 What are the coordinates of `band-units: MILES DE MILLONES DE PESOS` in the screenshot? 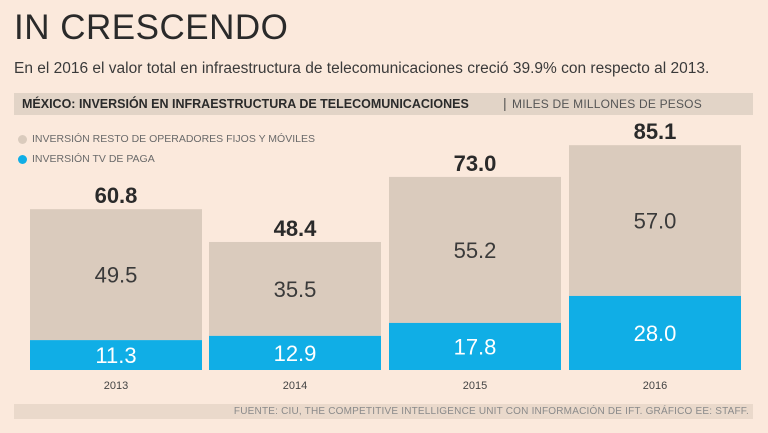 It's located at (607, 104).